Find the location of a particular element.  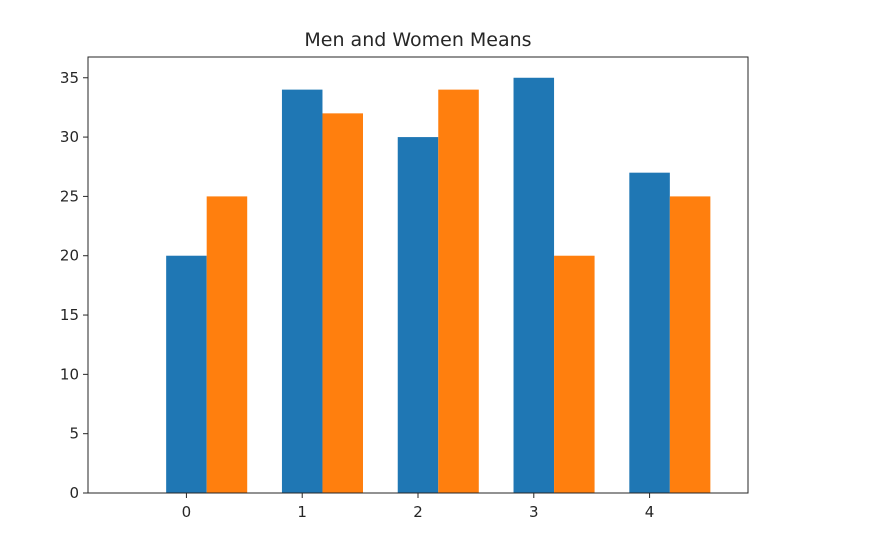

y-tick-label: 35 is located at coordinates (69, 78).